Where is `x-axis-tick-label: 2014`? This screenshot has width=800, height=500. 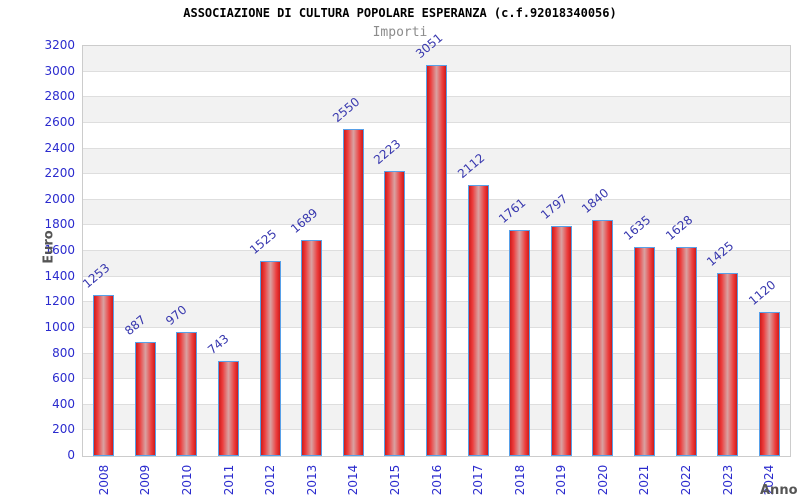 x-axis-tick-label: 2014 is located at coordinates (353, 480).